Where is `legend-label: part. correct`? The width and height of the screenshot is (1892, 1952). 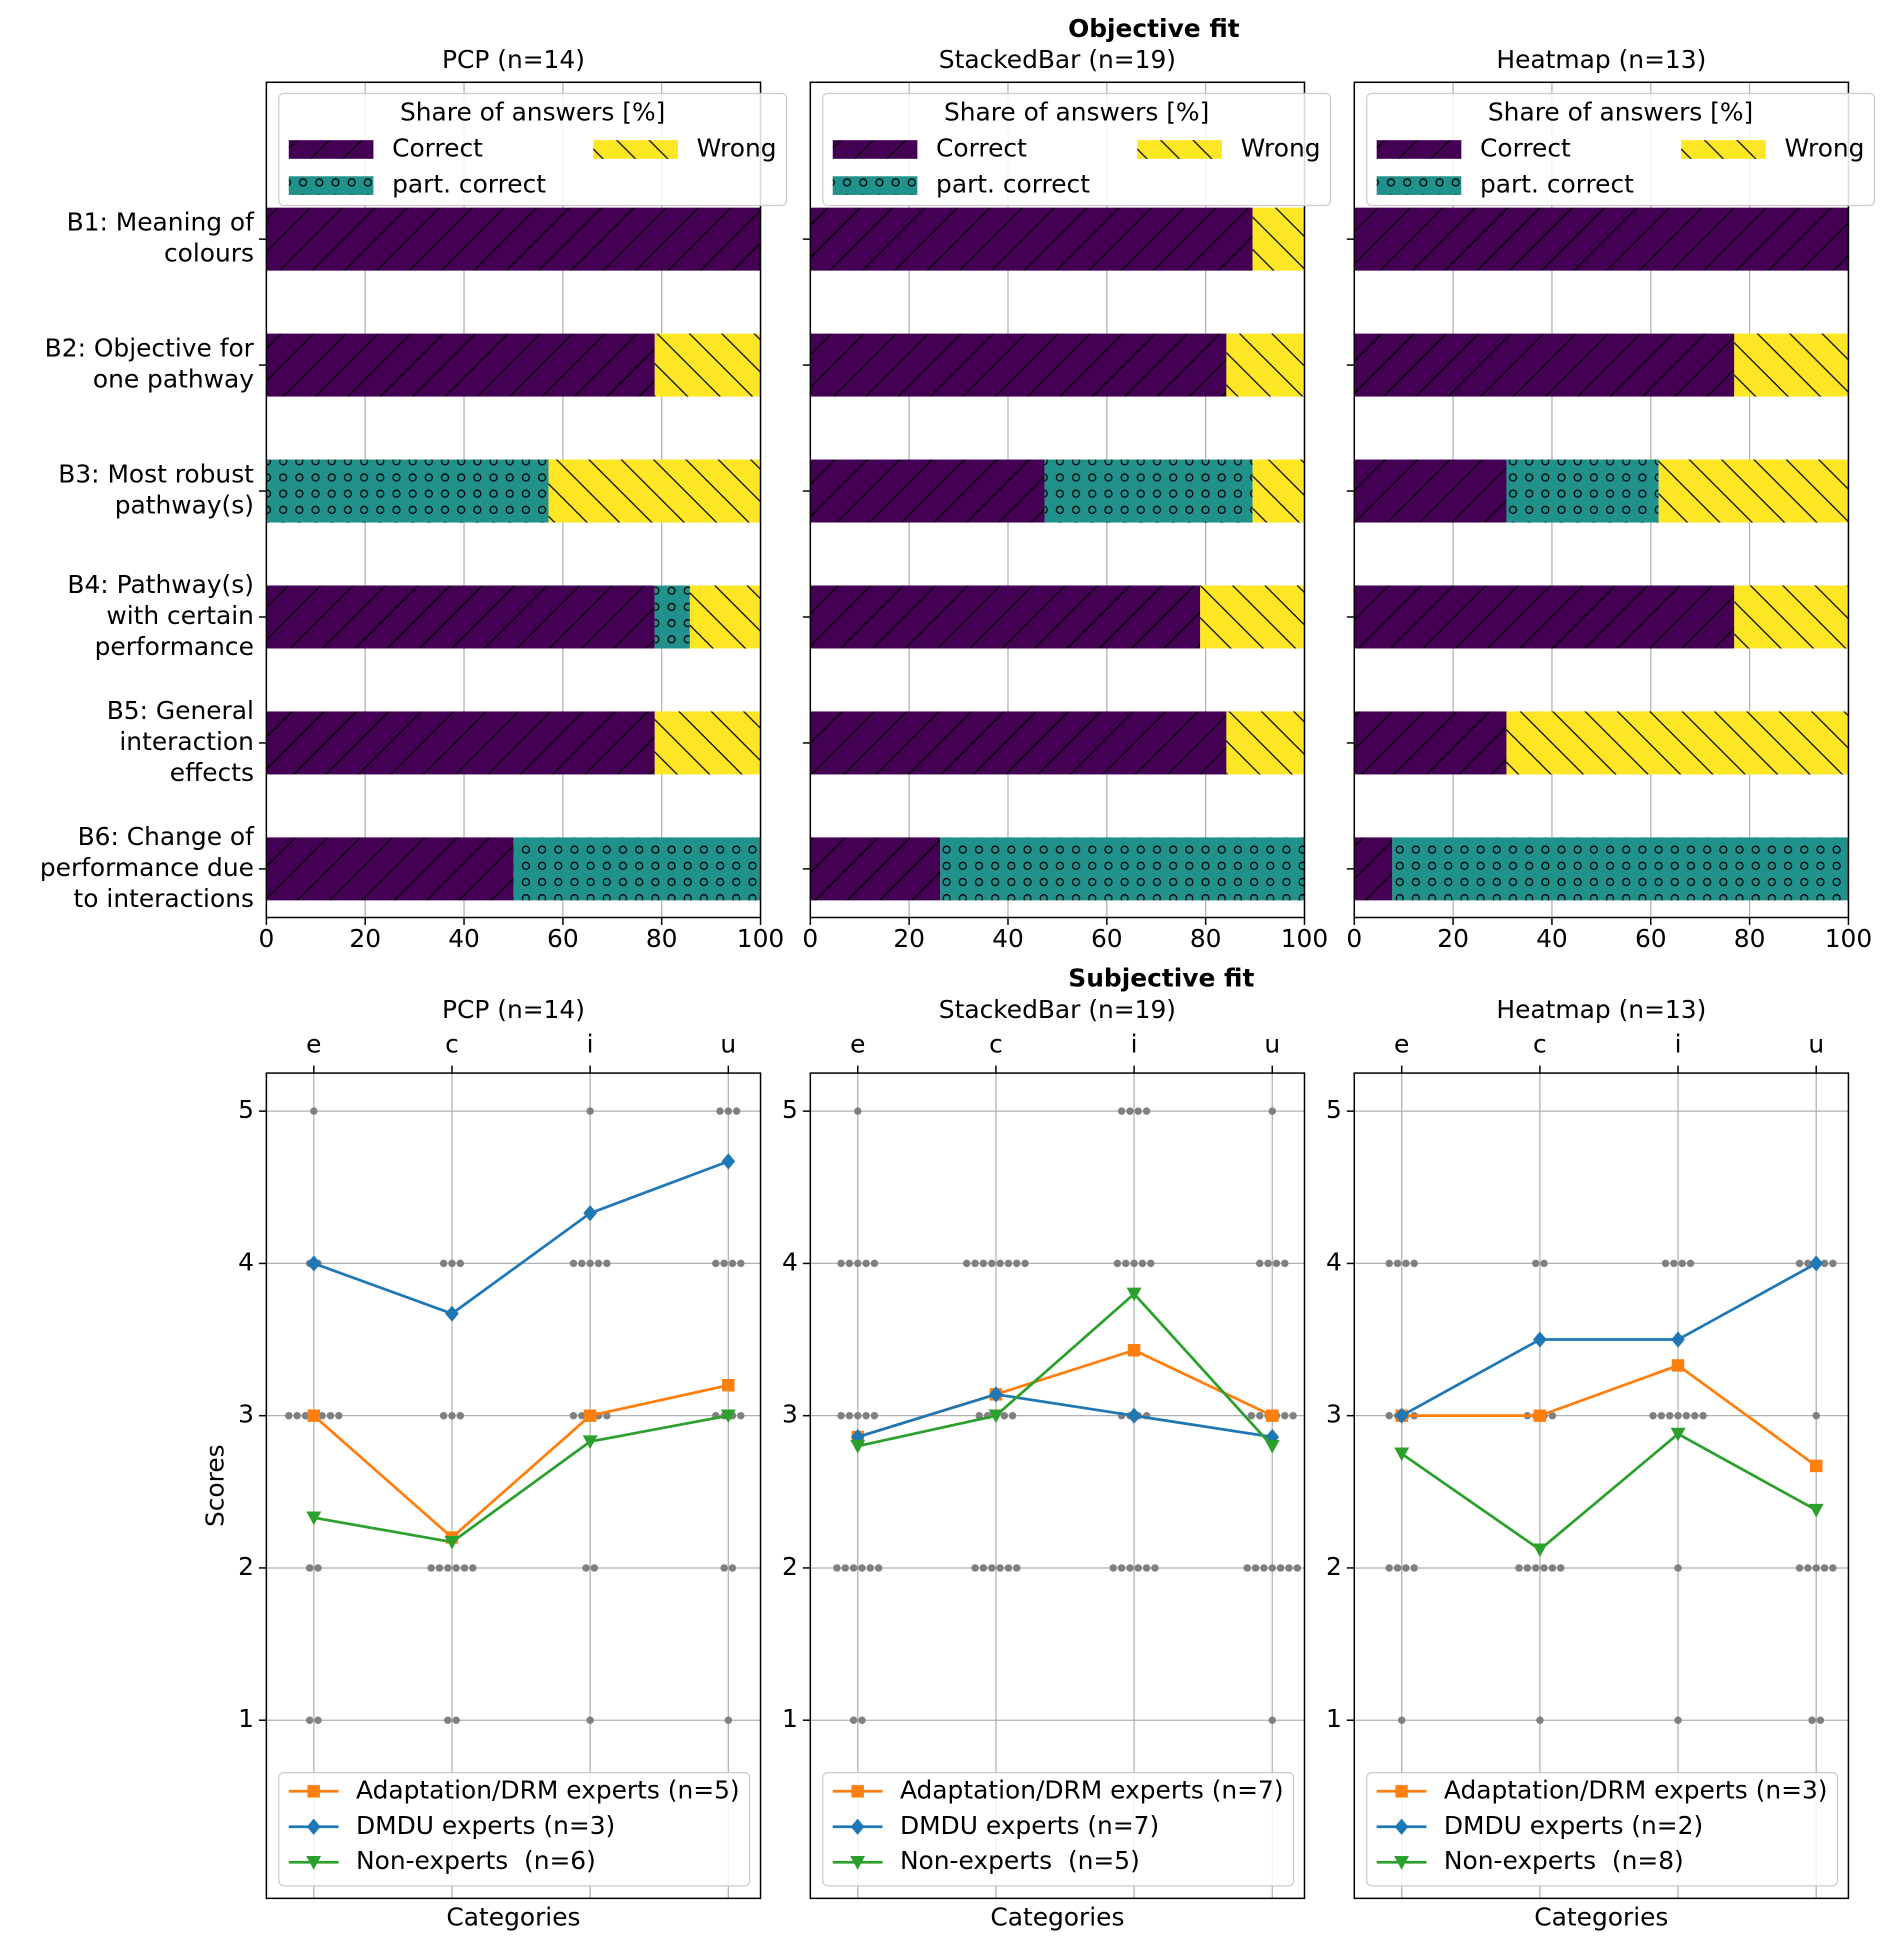 legend-label: part. correct is located at coordinates (1013, 184).